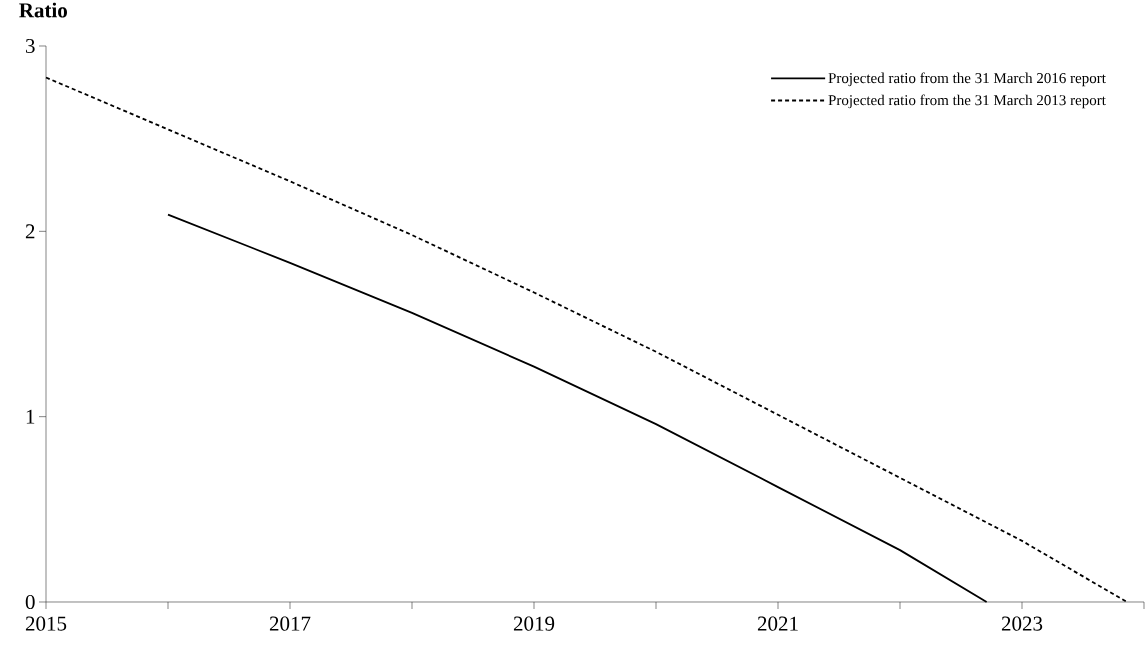  I want to click on x-tick-label: 2017, so click(290, 623).